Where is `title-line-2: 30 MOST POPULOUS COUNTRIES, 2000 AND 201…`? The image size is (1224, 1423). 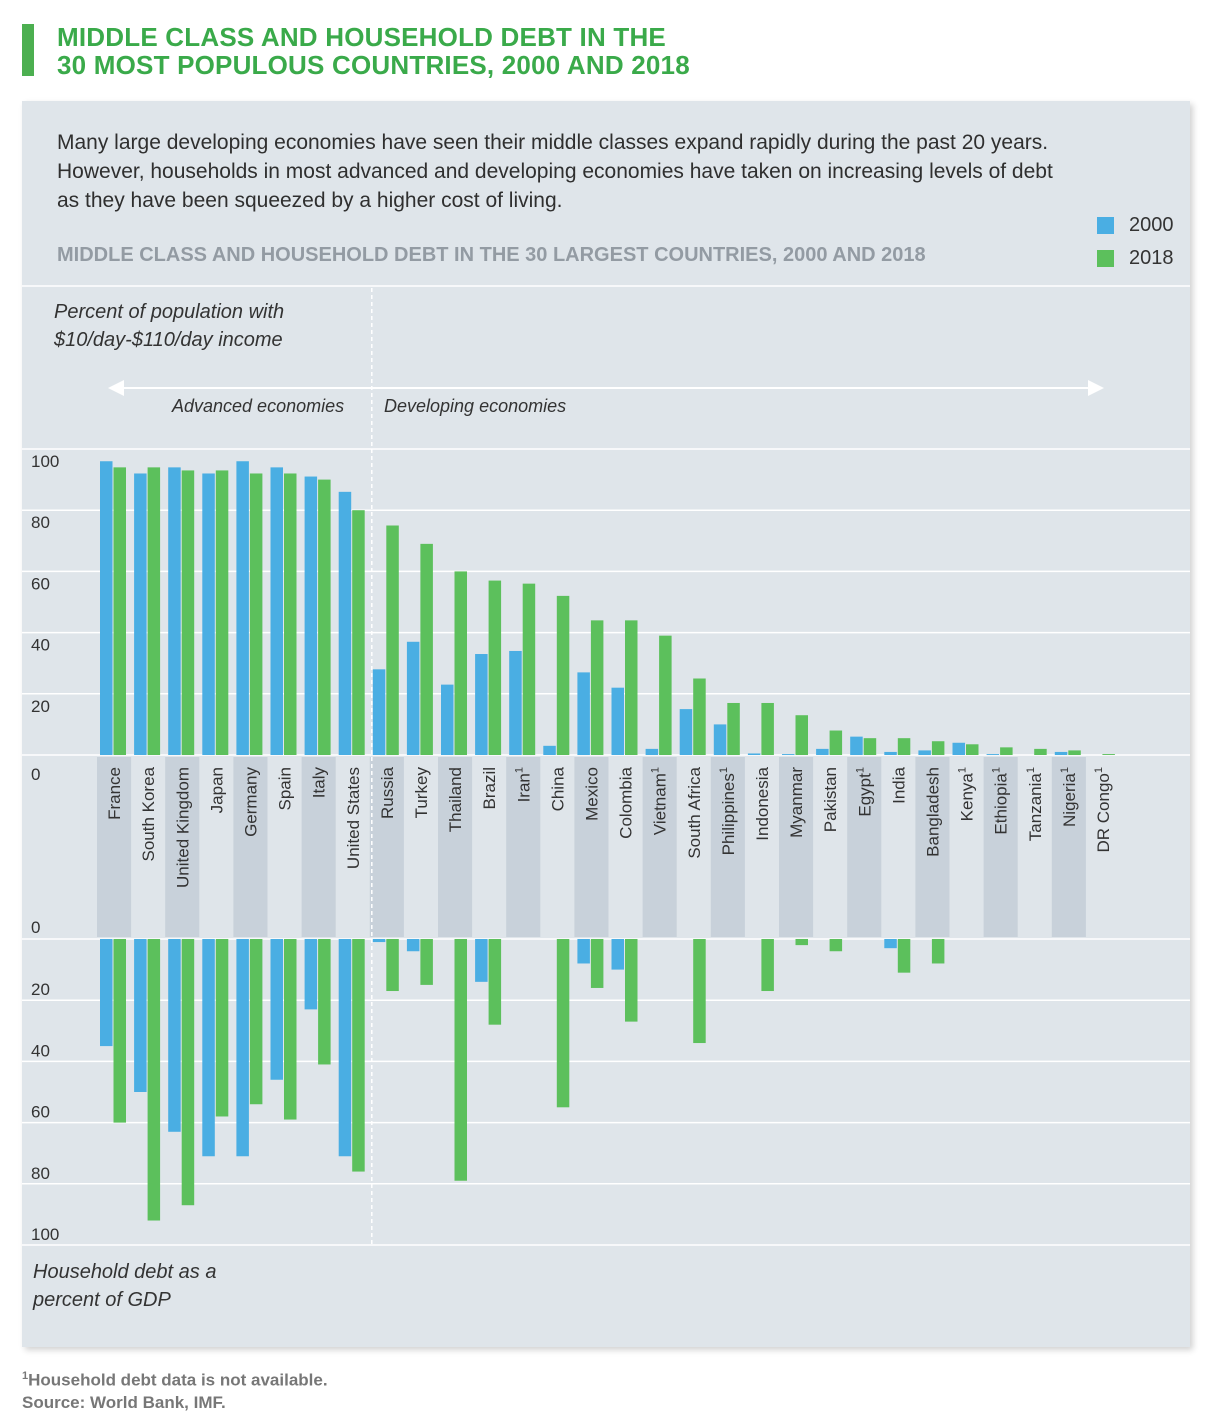
title-line-2: 30 MOST POPULOUS COUNTRIES, 2000 AND 201… is located at coordinates (373, 65).